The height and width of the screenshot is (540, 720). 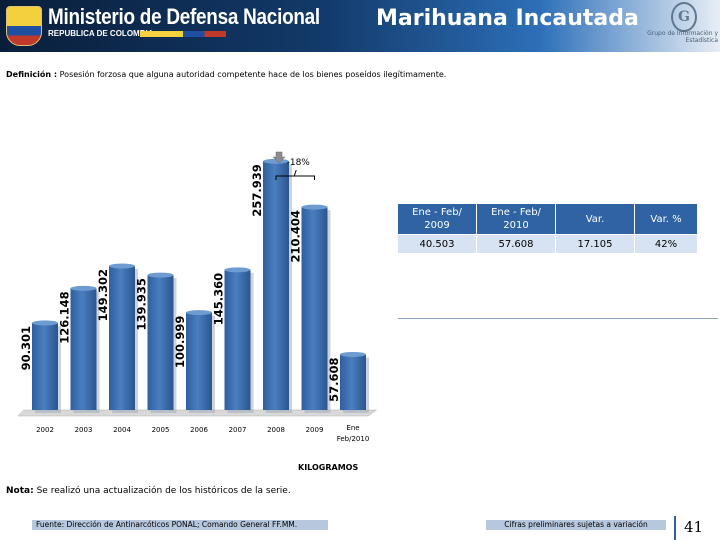 I want to click on data-label: 90.301, so click(x=26, y=348).